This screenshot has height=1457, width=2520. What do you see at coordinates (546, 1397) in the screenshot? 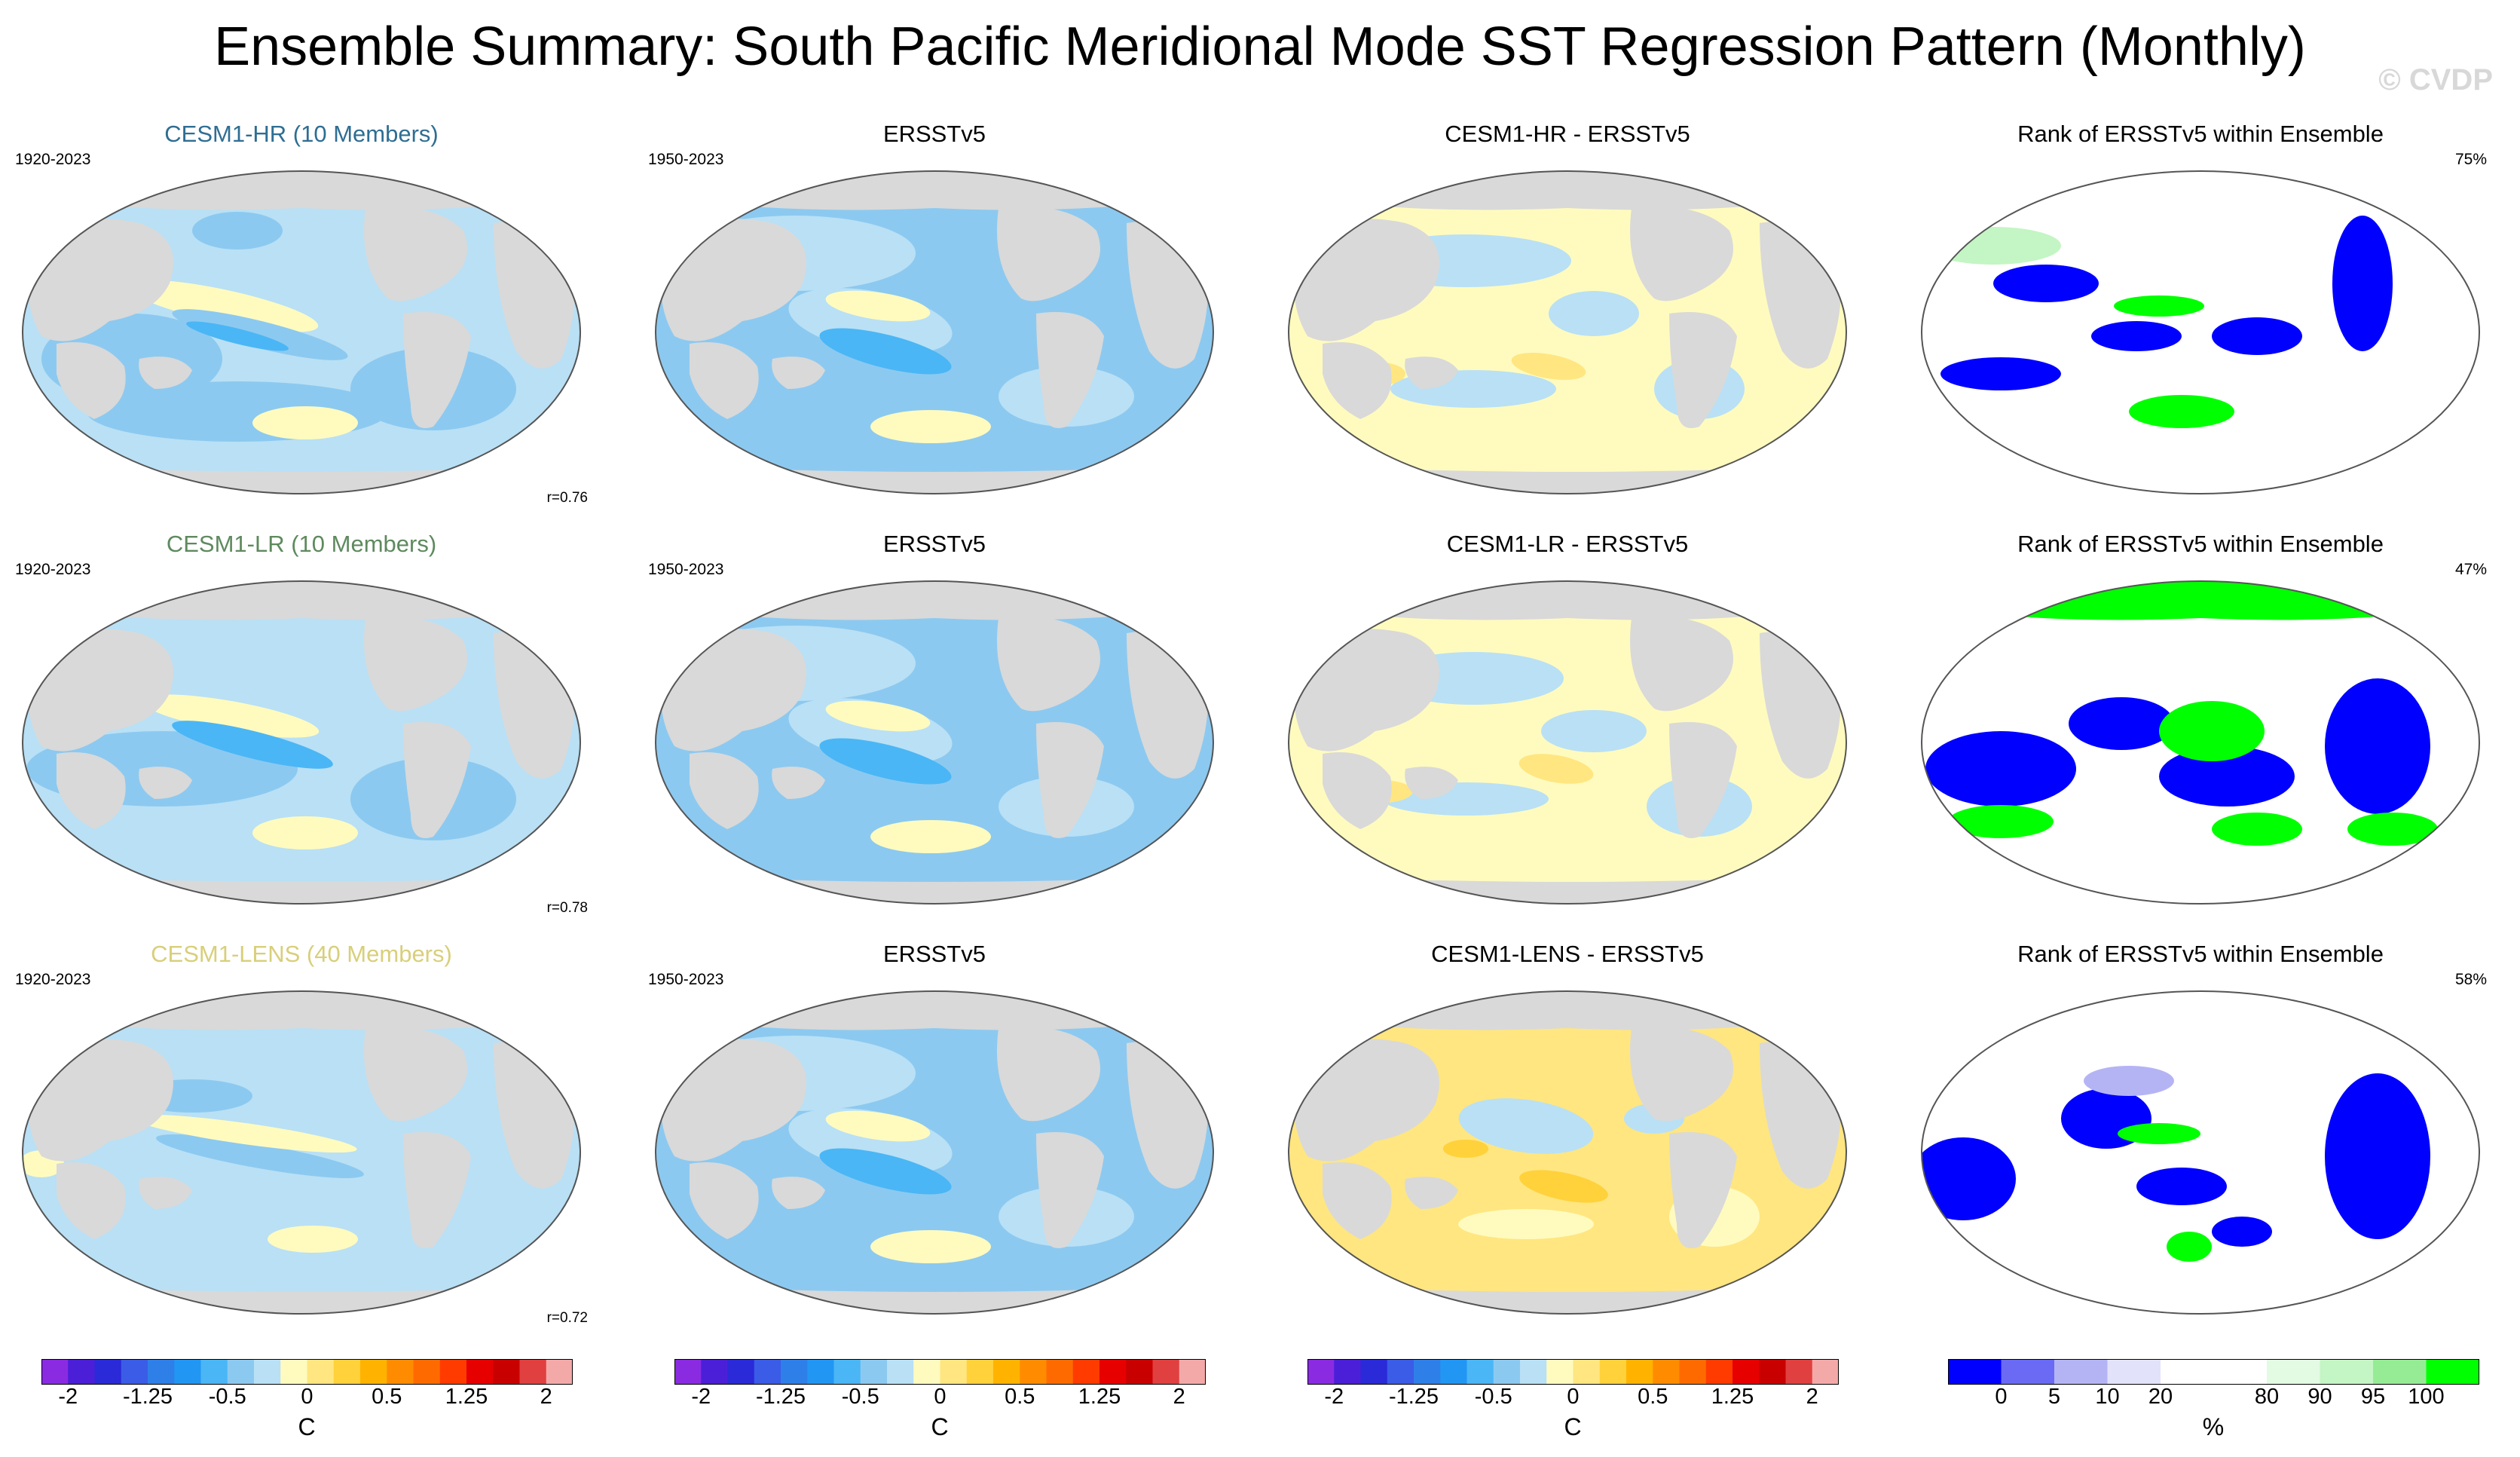
I see `colorbar-tick-label: 2` at bounding box center [546, 1397].